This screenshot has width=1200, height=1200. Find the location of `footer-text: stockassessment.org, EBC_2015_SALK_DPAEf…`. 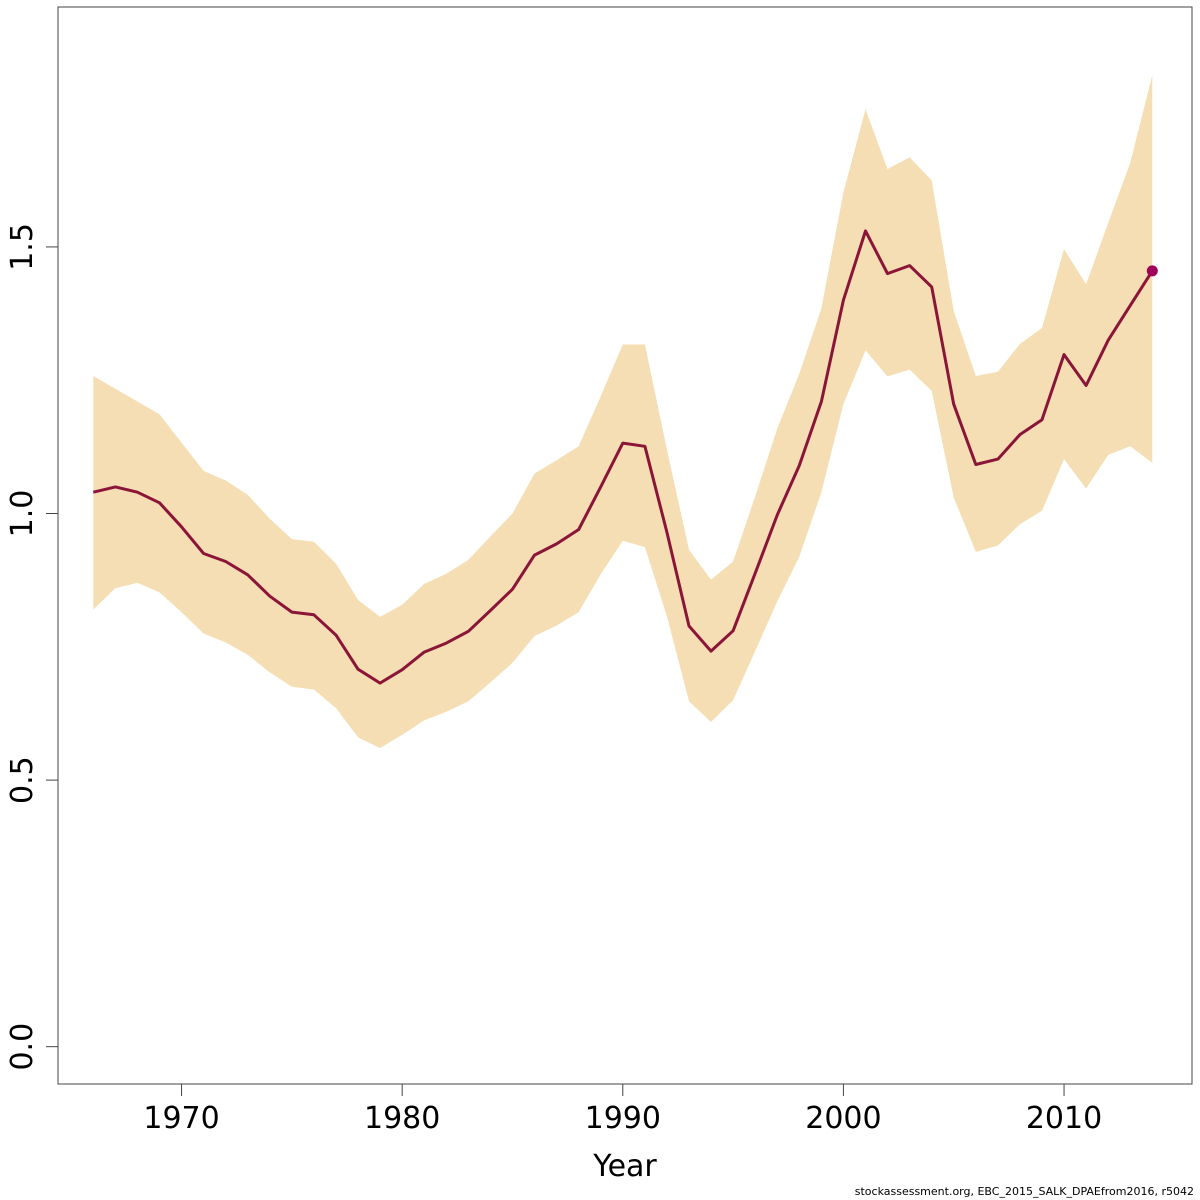

footer-text: stockassessment.org, EBC_2015_SALK_DPAEf… is located at coordinates (1024, 1191).